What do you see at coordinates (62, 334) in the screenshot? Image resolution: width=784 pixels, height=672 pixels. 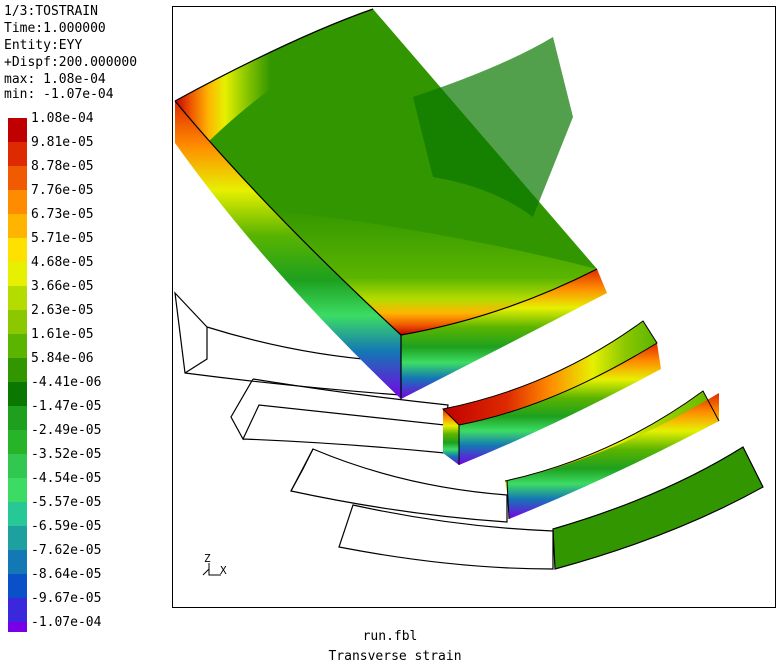 I see `legend-label: 1.61e-05` at bounding box center [62, 334].